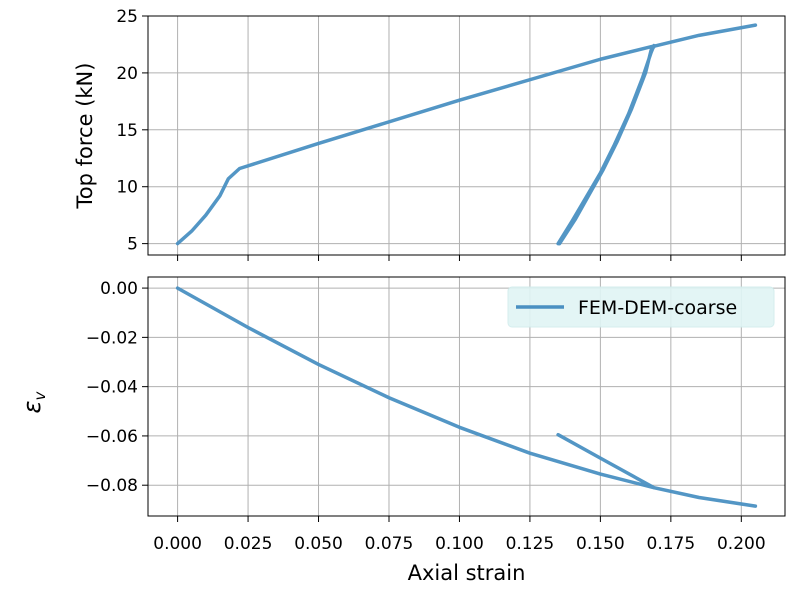 The width and height of the screenshot is (800, 600). Describe the element at coordinates (657, 308) in the screenshot. I see `legend-label: FEM-DEM-coarse` at that location.